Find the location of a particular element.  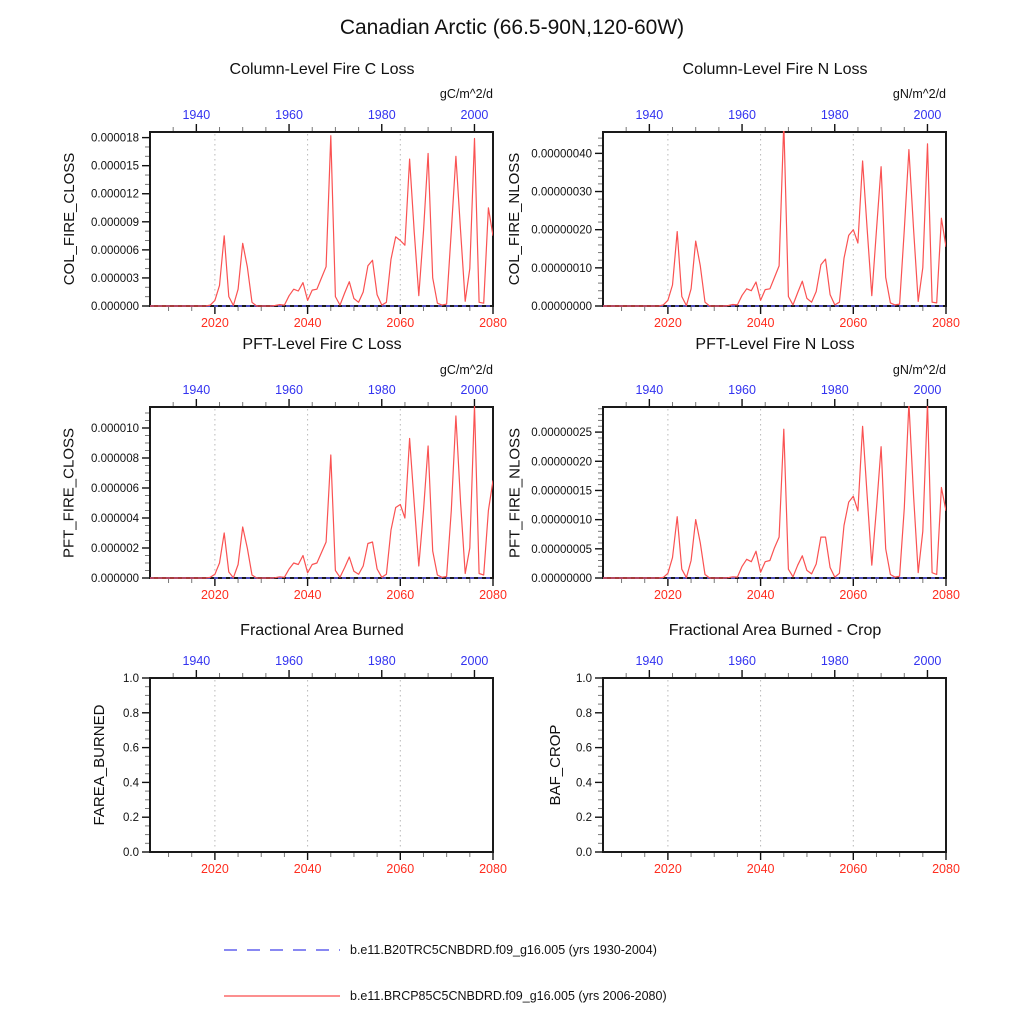

legend-line-rcp85-solid is located at coordinates (282, 996).